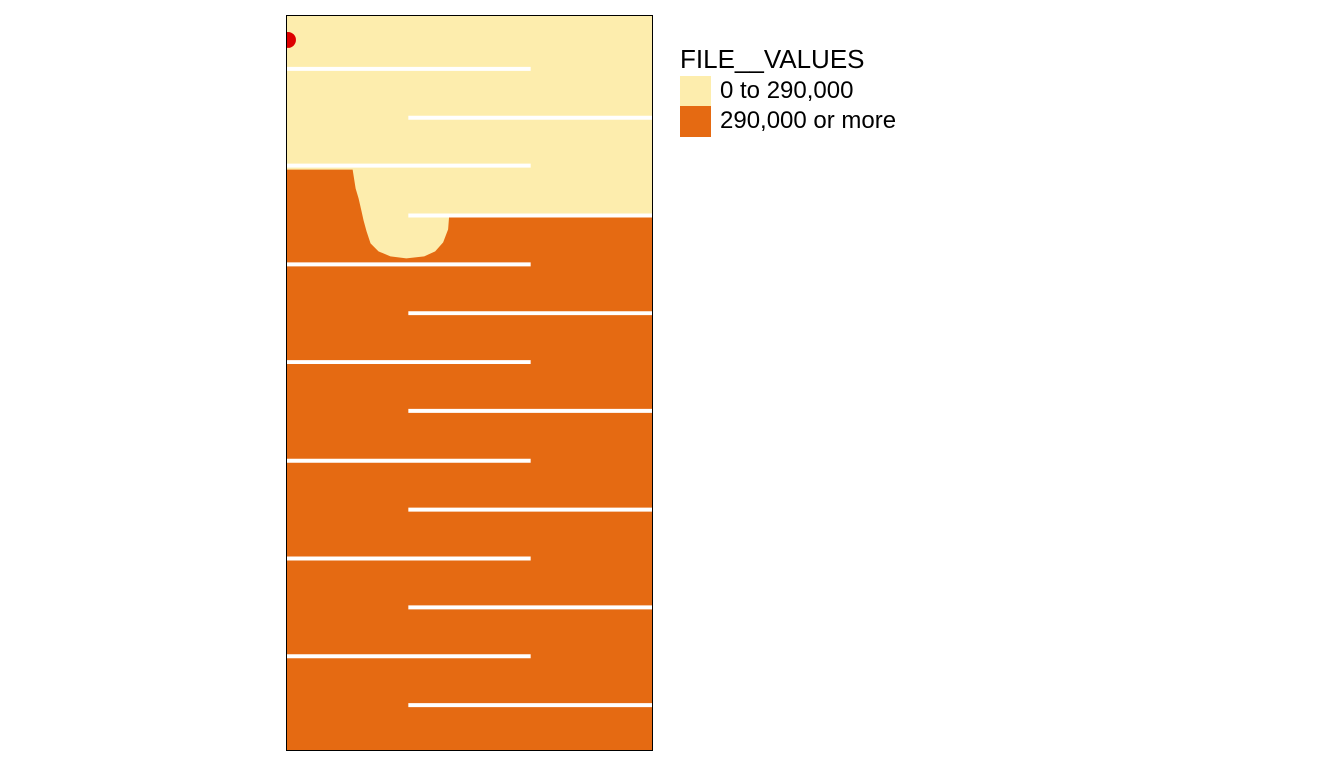 This screenshot has height=768, width=1344. I want to click on legend-swatch-low, so click(695, 91).